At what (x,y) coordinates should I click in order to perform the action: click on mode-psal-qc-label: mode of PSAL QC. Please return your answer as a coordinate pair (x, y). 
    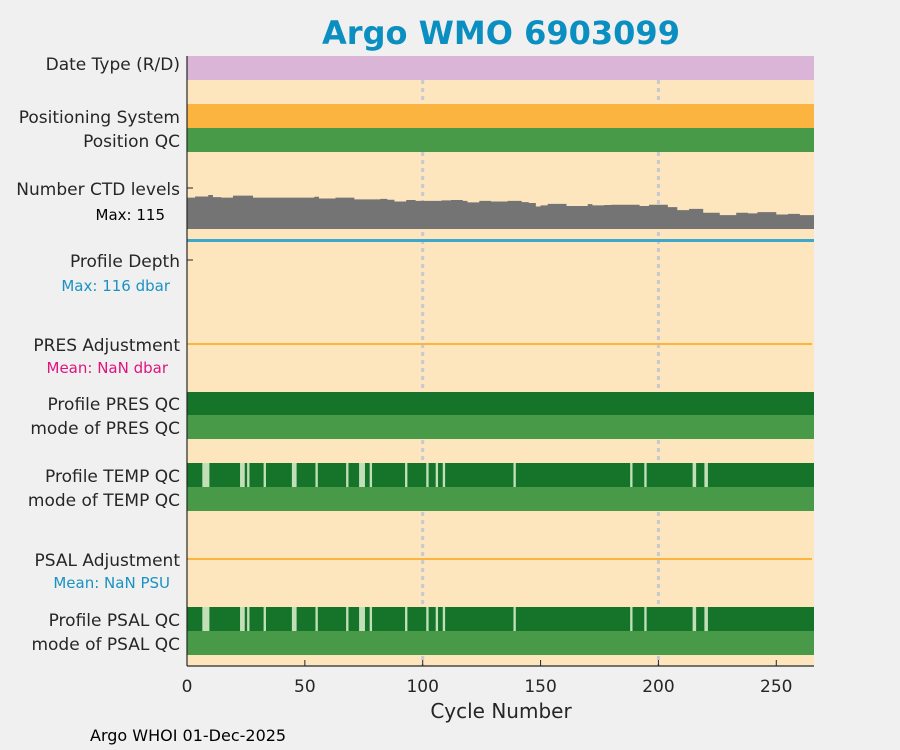
    Looking at the image, I should click on (105, 645).